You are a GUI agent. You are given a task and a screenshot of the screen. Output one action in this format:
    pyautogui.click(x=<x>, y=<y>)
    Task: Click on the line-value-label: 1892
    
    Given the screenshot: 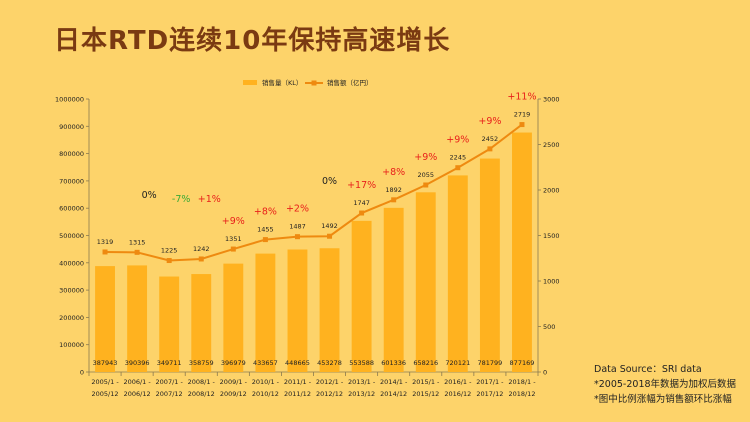 What is the action you would take?
    pyautogui.click(x=393, y=190)
    